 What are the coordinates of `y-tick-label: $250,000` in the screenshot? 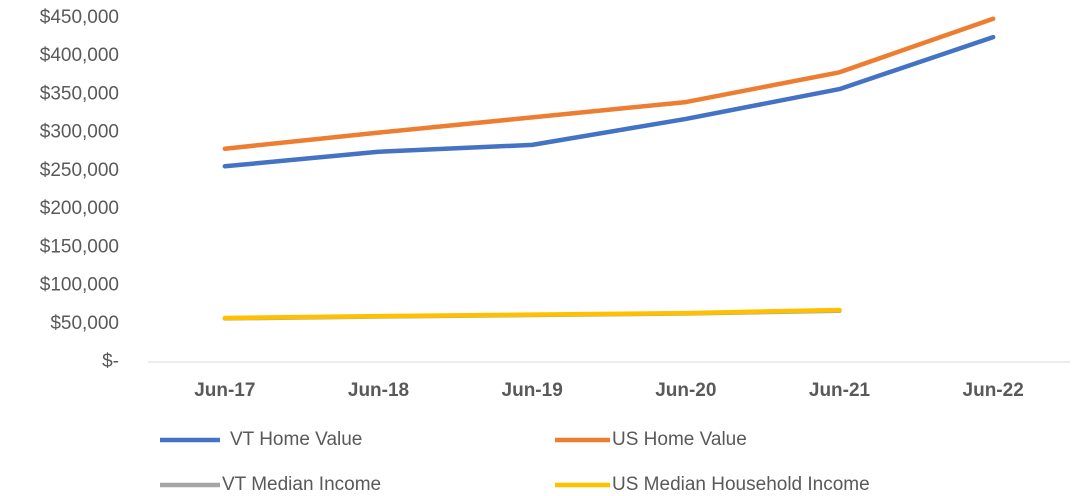 It's located at (79, 170).